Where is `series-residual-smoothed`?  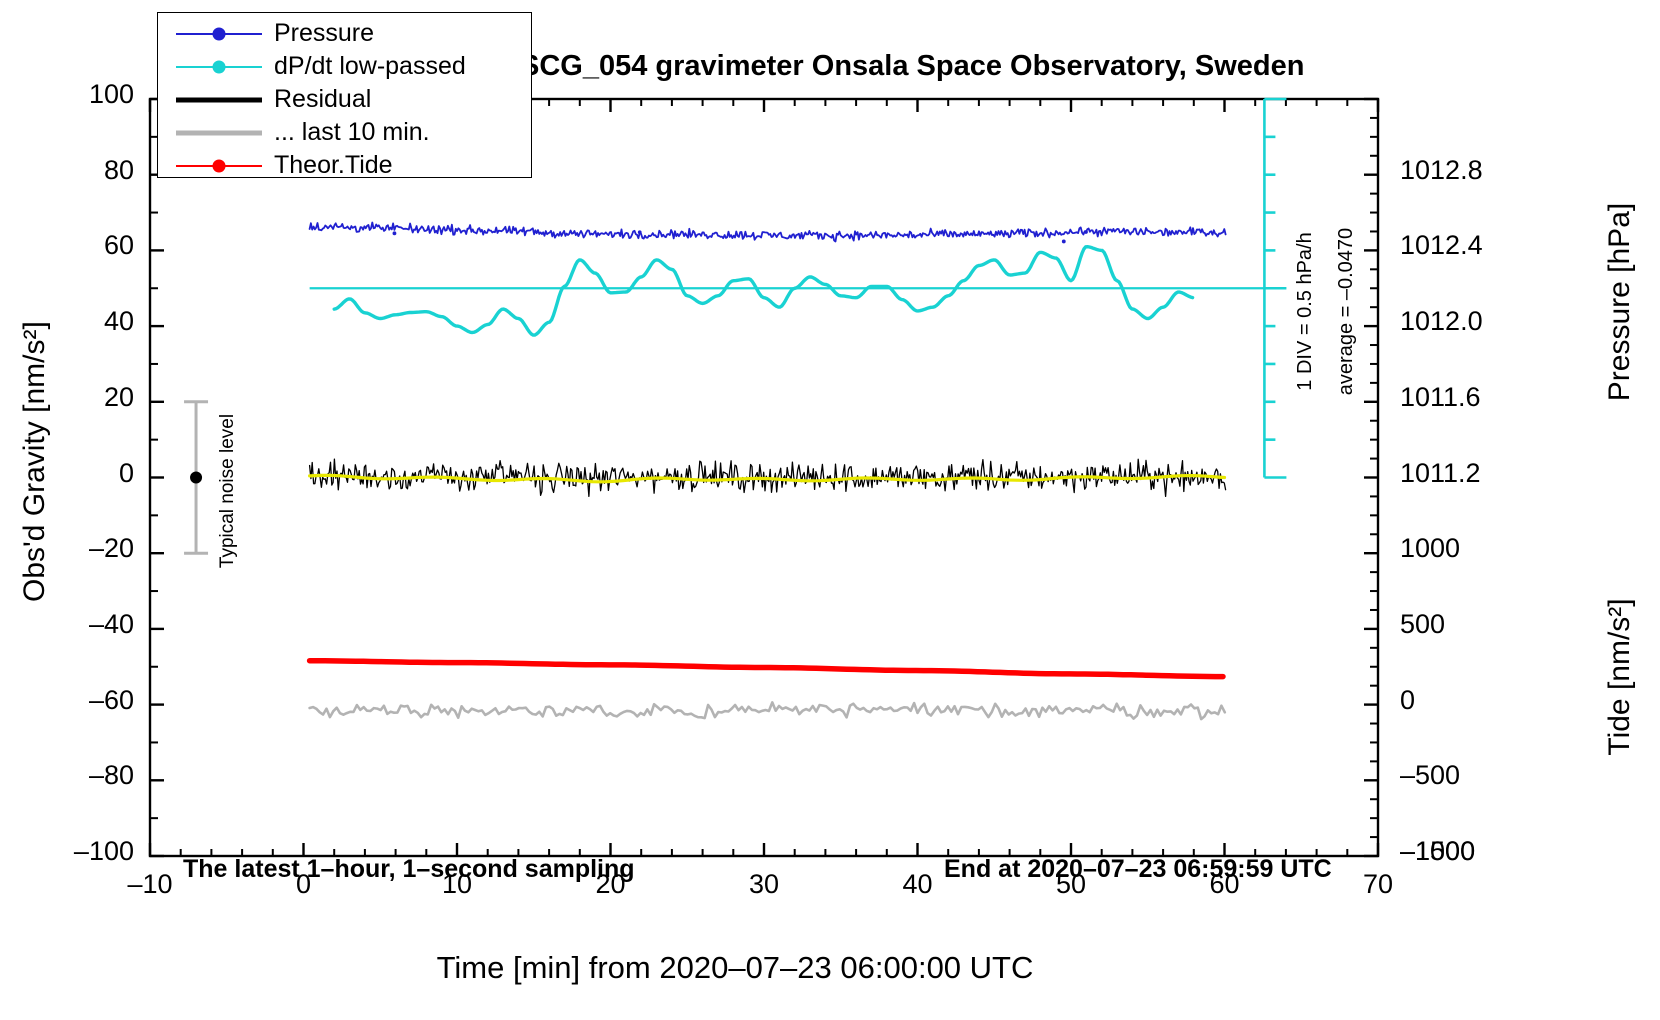 series-residual-smoothed is located at coordinates (767, 478).